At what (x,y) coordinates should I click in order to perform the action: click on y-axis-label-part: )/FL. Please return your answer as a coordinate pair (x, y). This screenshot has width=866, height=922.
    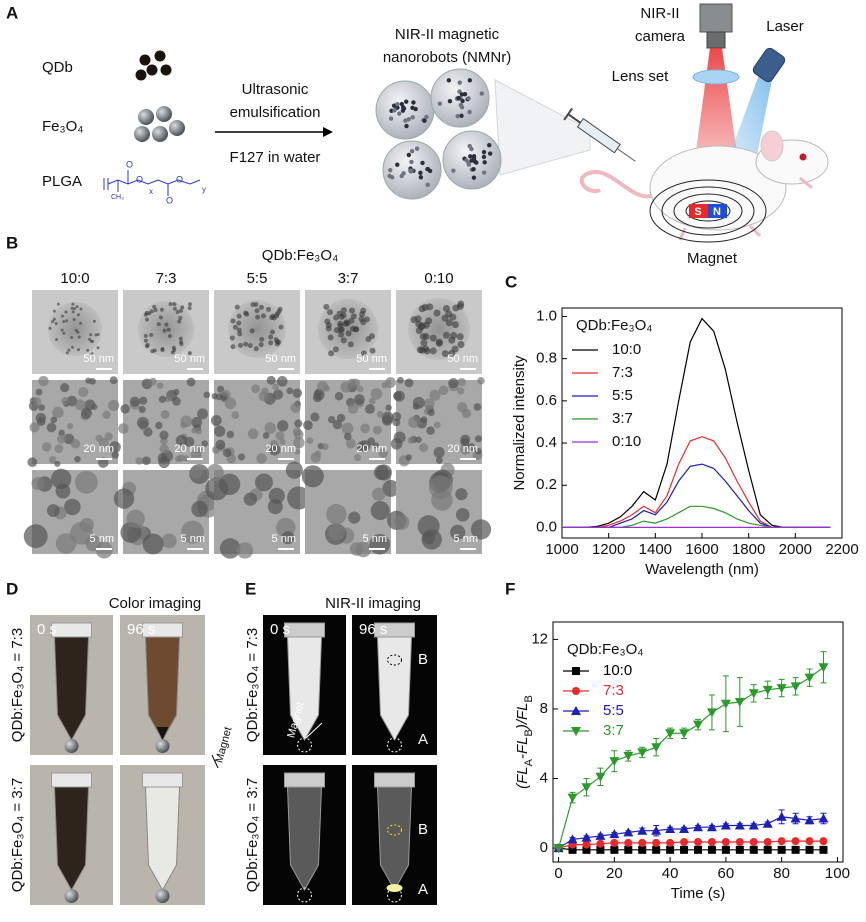
    Looking at the image, I should click on (522, 716).